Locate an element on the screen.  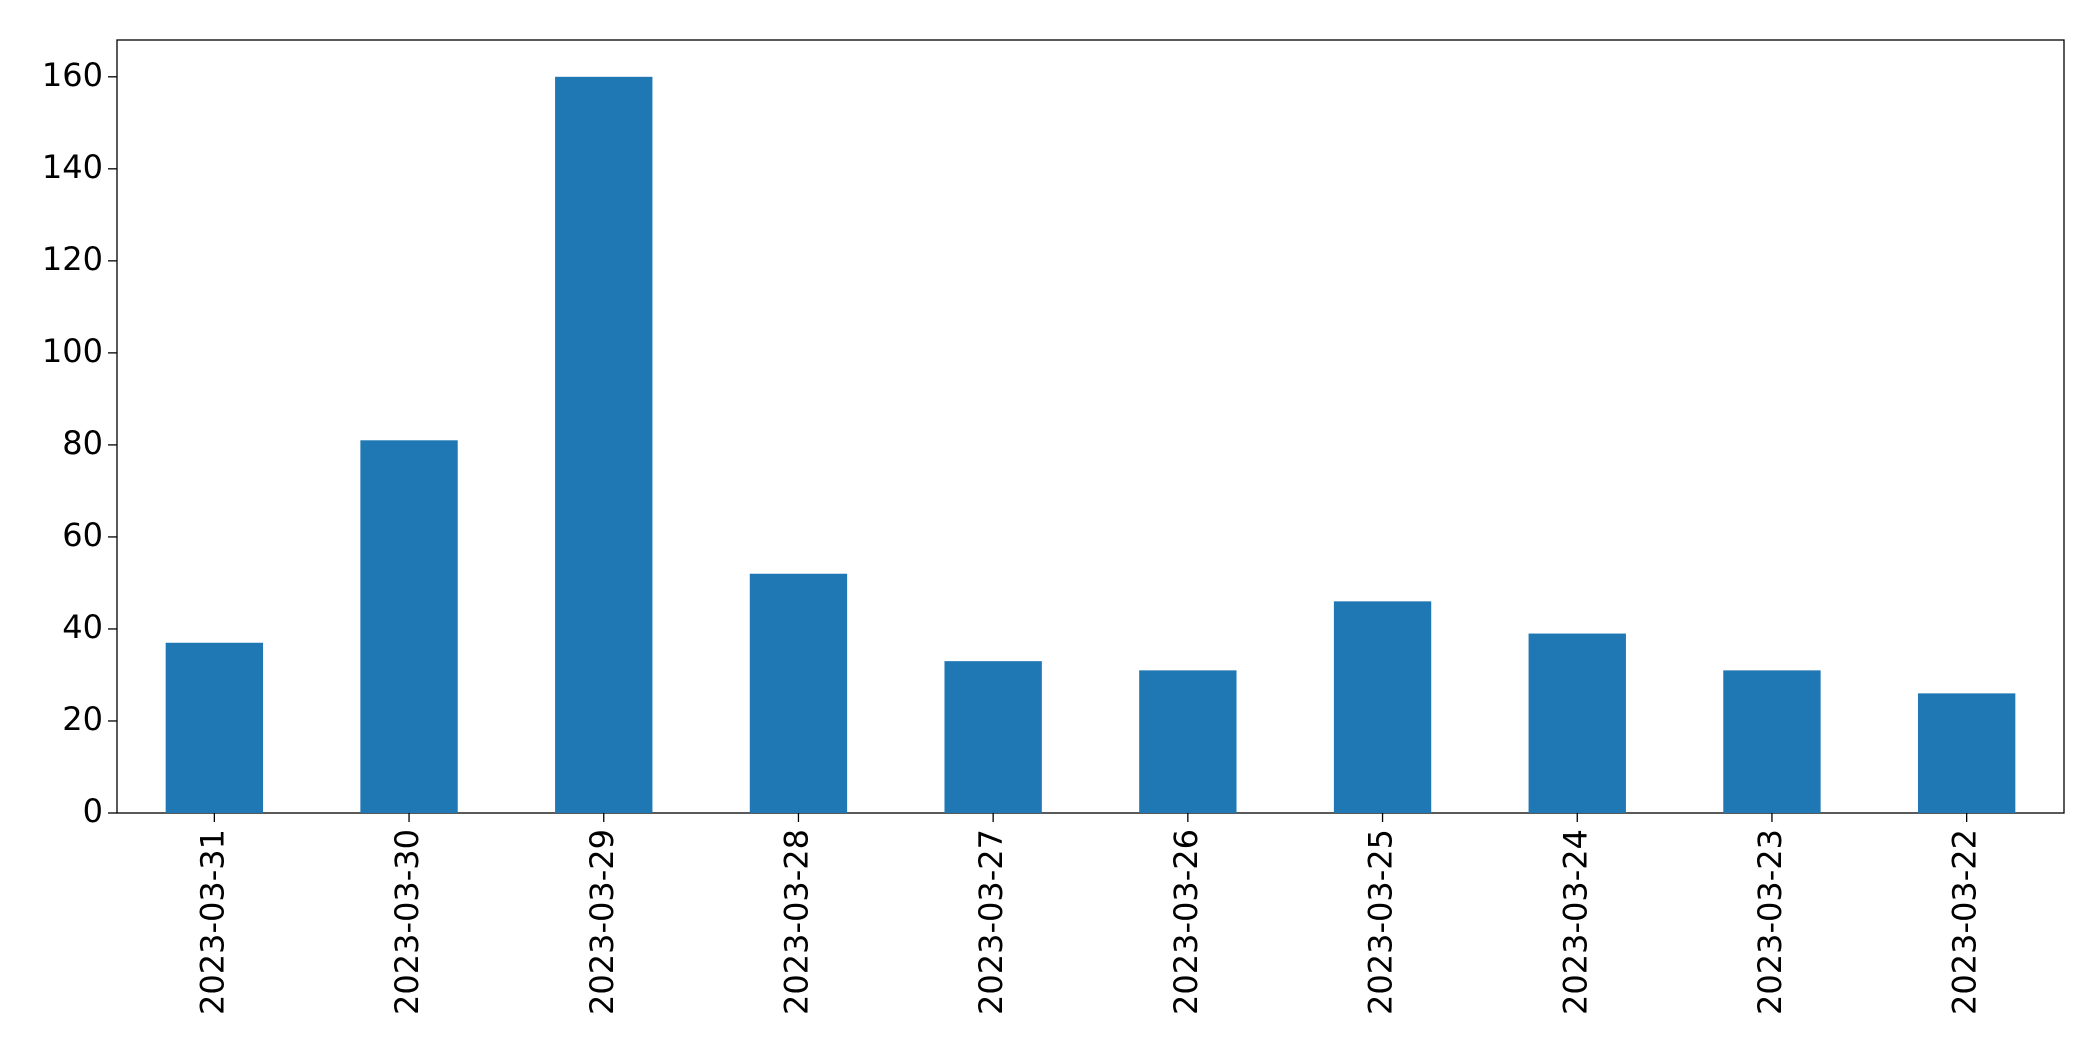
x-tick-label: 2023-03-30 is located at coordinates (407, 922).